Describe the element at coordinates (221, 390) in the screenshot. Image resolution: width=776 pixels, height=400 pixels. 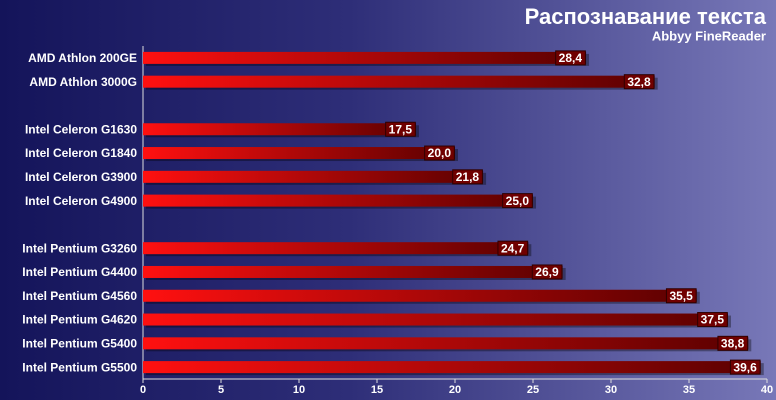
I see `x-tick-label: 5` at that location.